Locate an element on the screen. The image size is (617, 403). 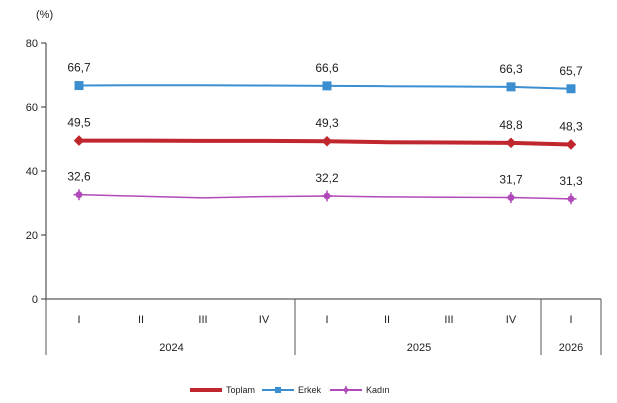
year-label: 2026 is located at coordinates (571, 348).